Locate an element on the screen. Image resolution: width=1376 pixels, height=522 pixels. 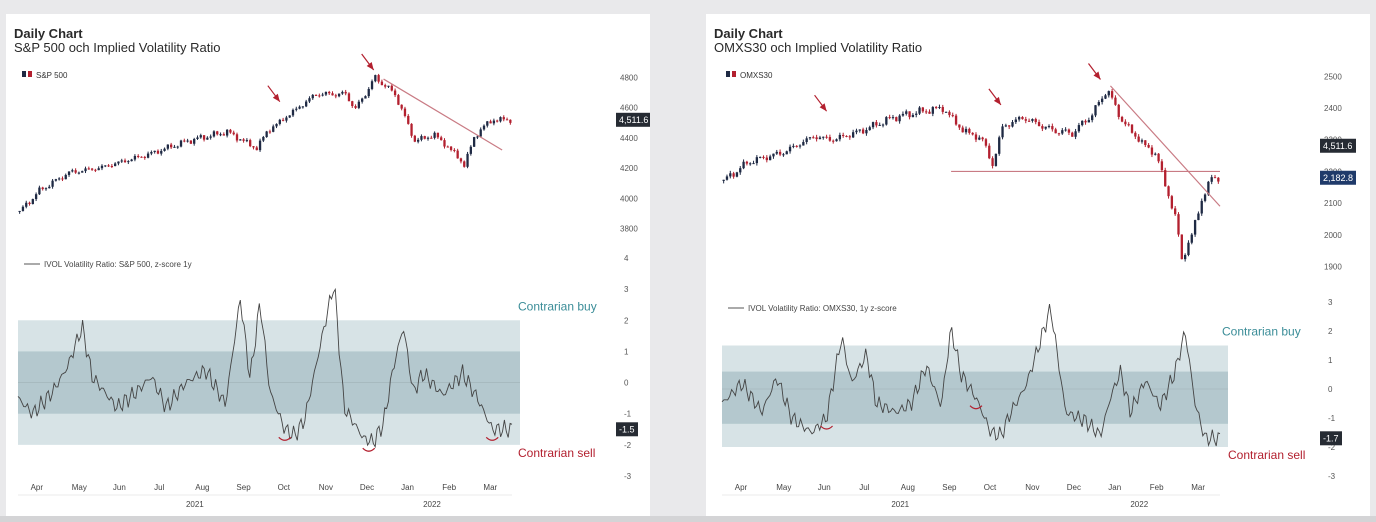
legend-swatch-down is located at coordinates (30, 74).